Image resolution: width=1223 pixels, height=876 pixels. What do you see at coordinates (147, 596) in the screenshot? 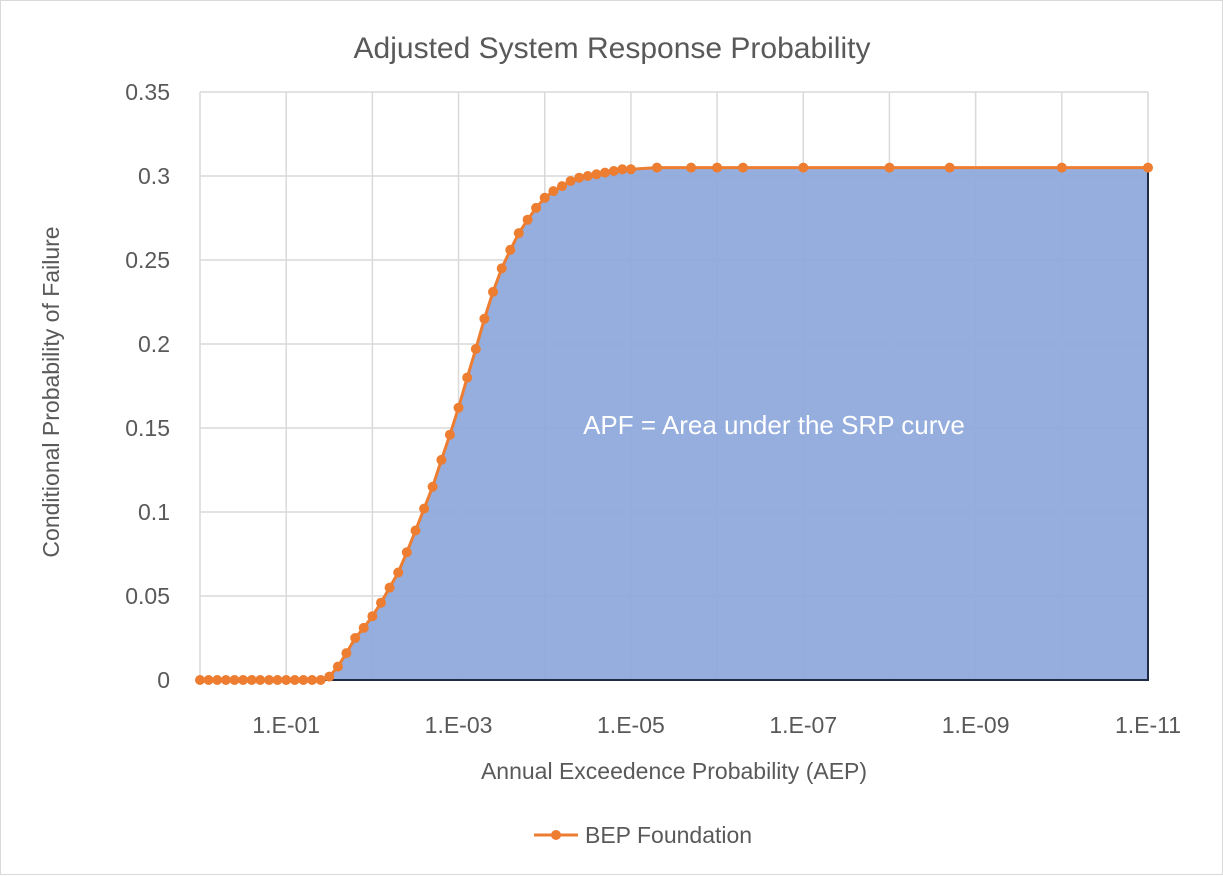
I see `y-tick-label: 0.05` at bounding box center [147, 596].